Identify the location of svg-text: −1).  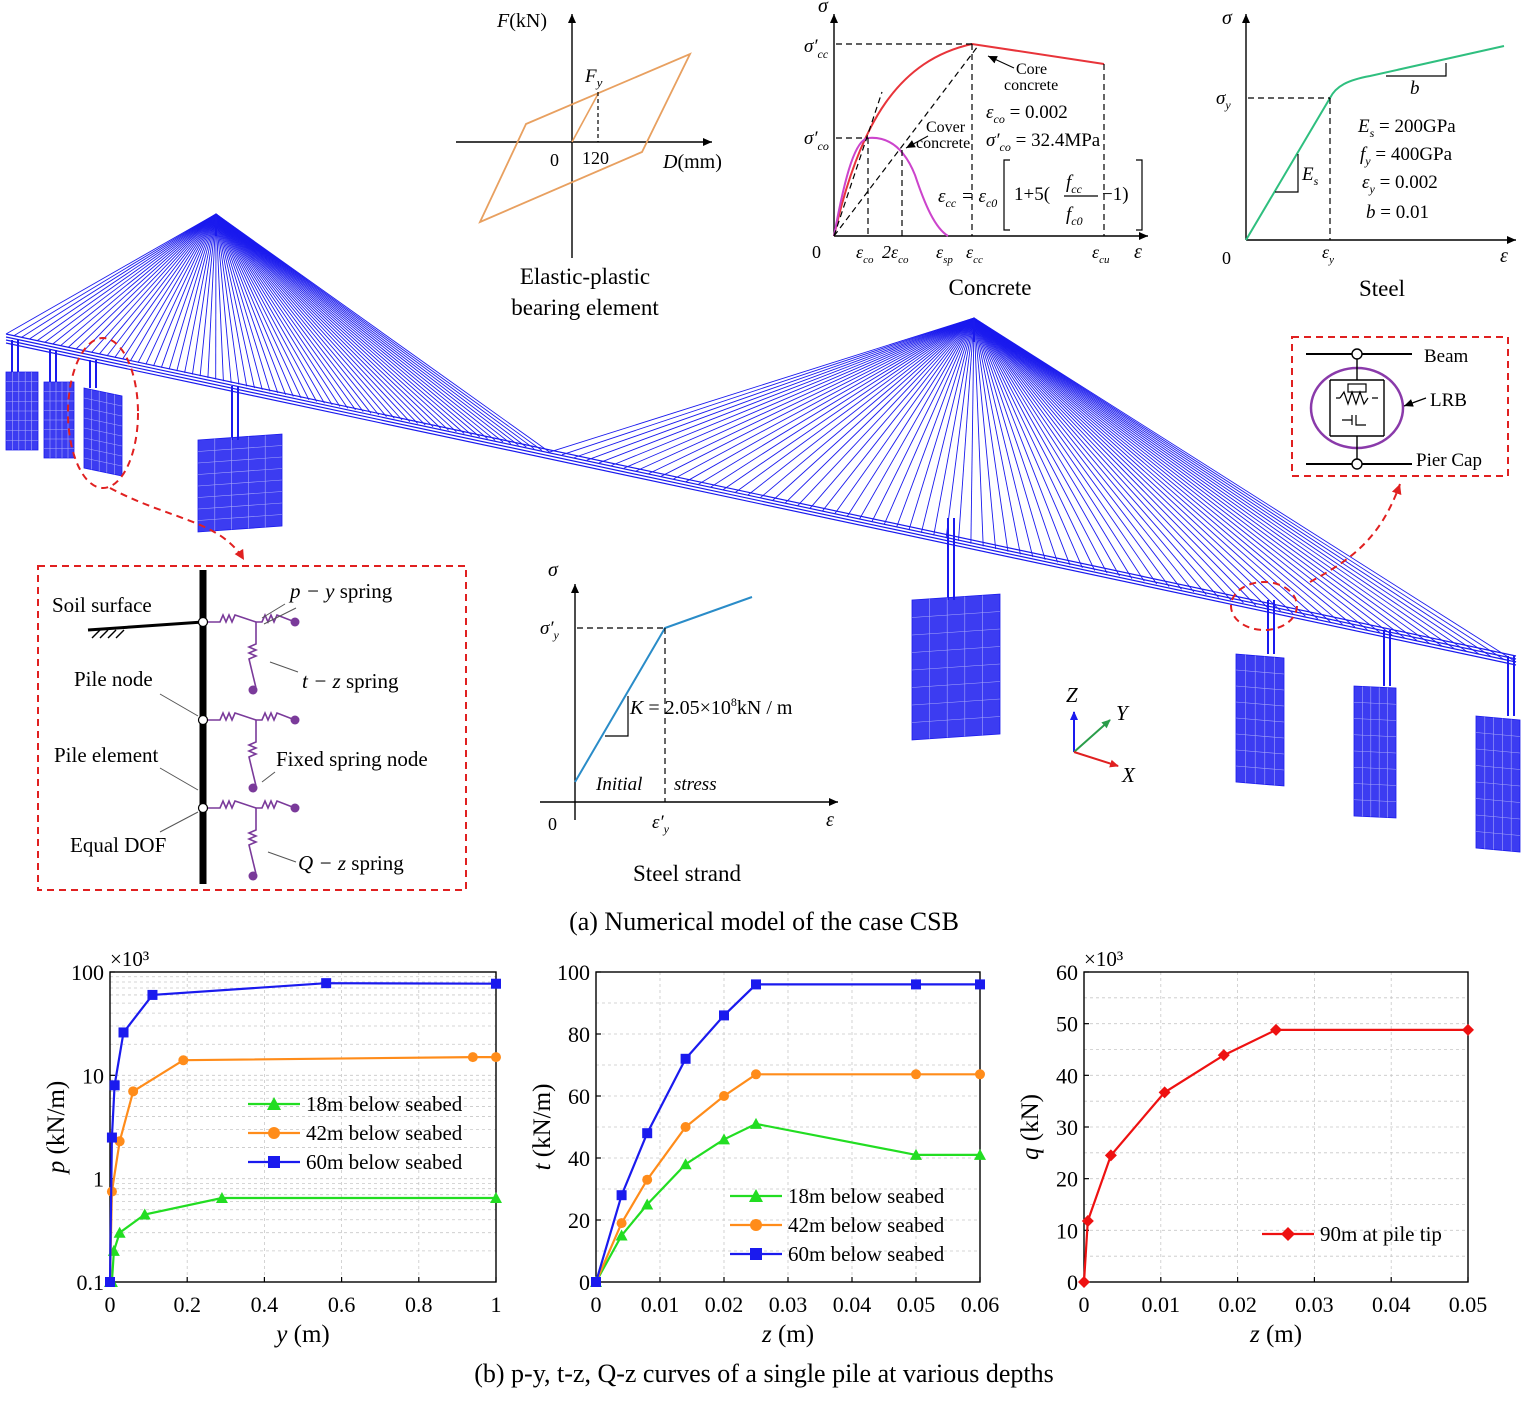
(1115, 194).